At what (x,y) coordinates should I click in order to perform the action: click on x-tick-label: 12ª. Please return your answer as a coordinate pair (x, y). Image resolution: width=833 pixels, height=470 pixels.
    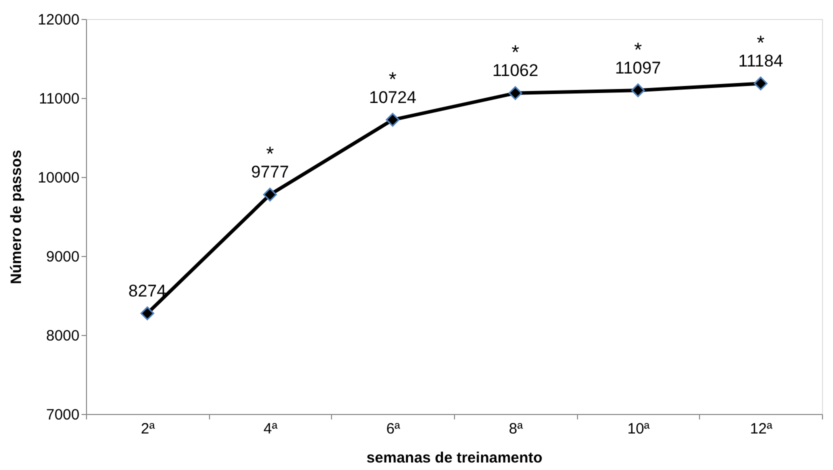
    Looking at the image, I should click on (761, 429).